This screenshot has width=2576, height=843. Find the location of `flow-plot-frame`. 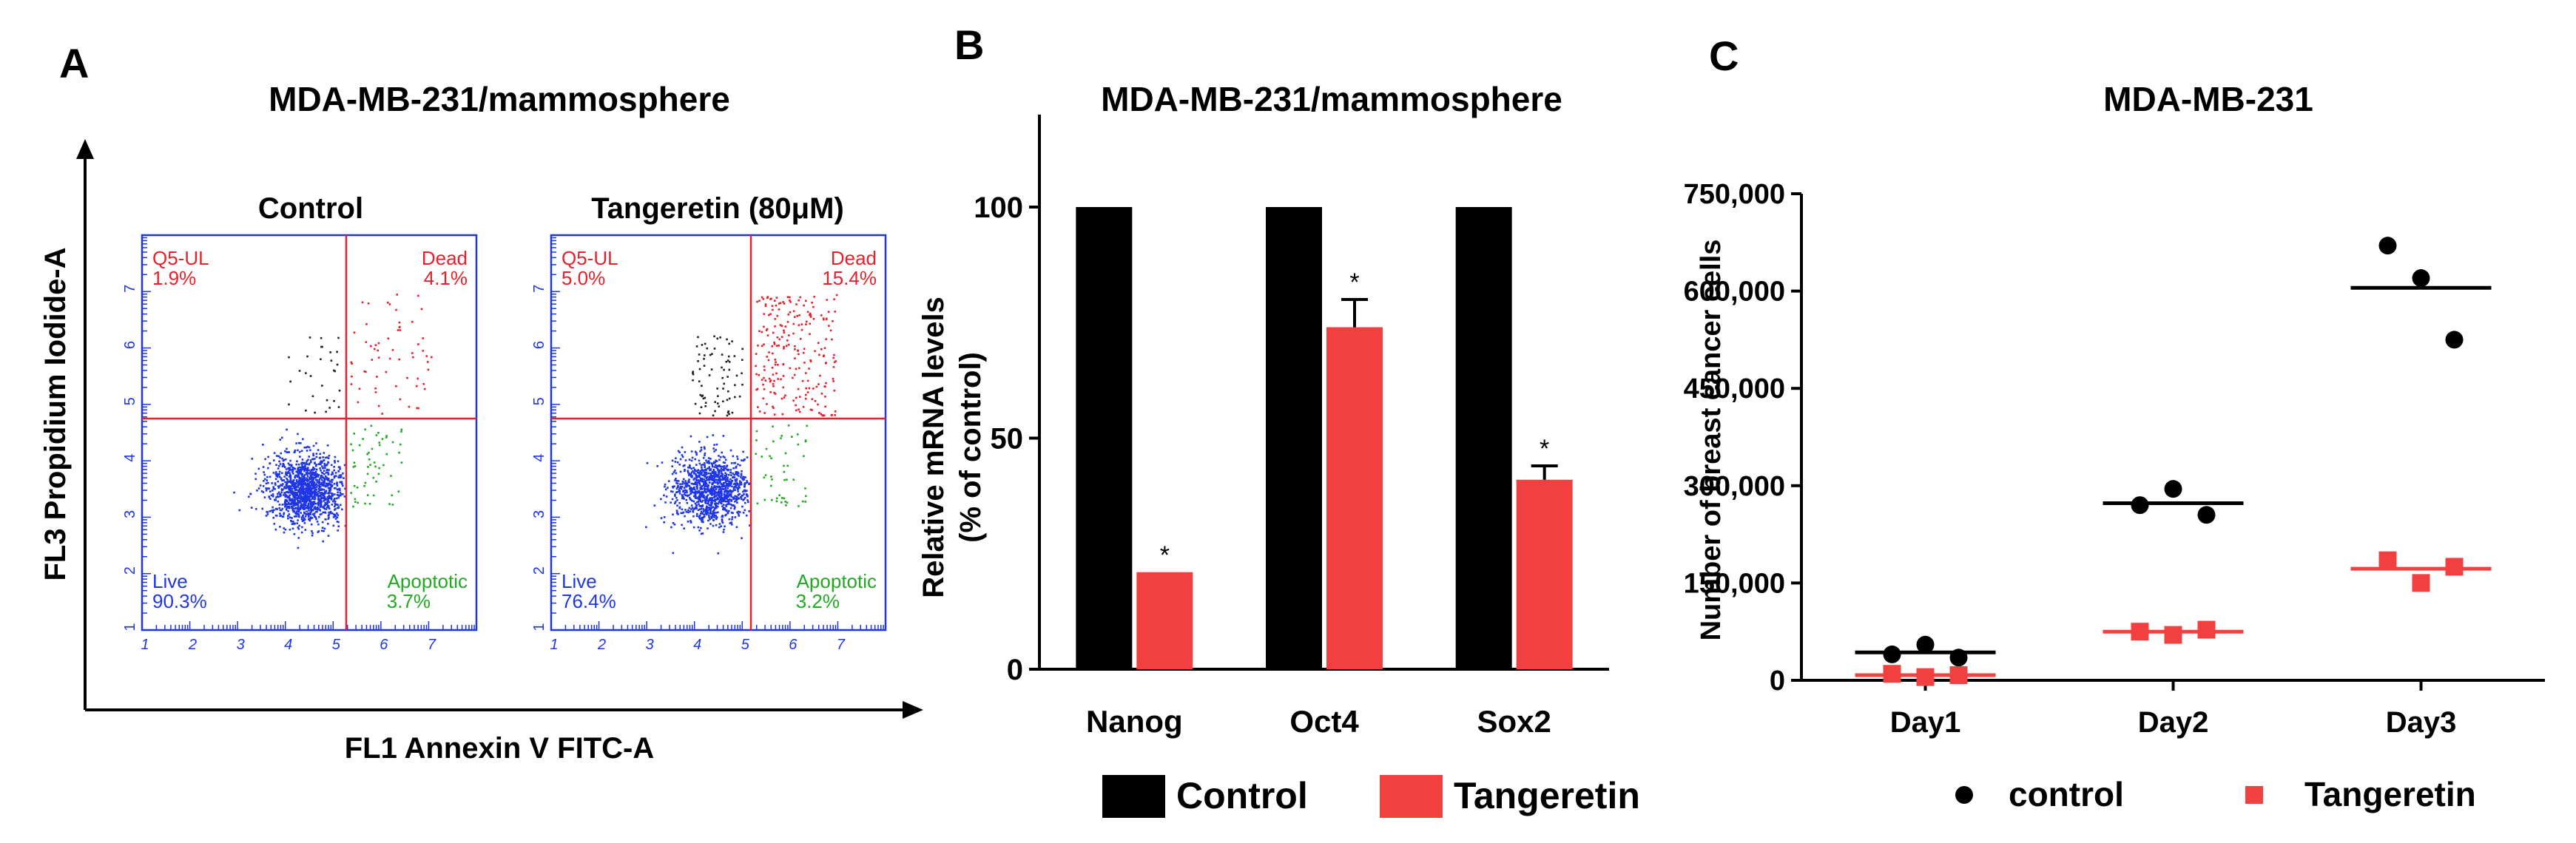

flow-plot-frame is located at coordinates (718, 433).